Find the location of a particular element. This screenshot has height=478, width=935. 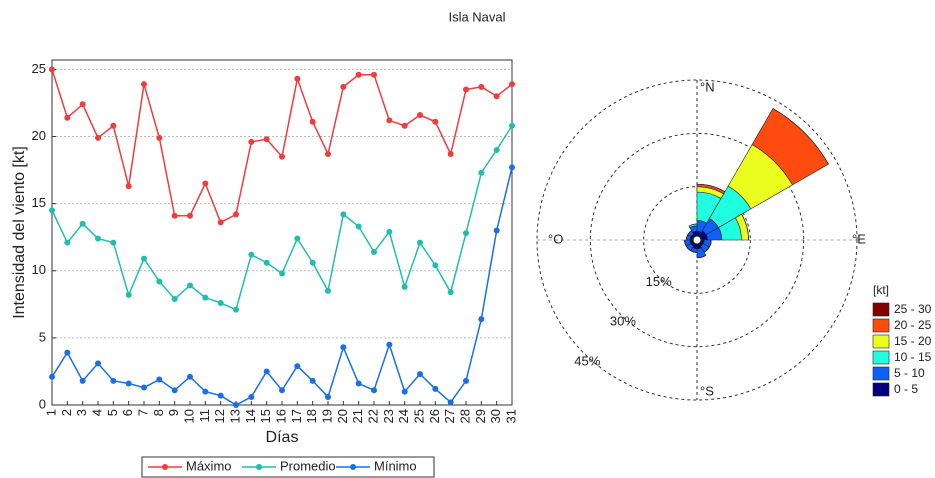

x-tick-label: 28 is located at coordinates (464, 416).